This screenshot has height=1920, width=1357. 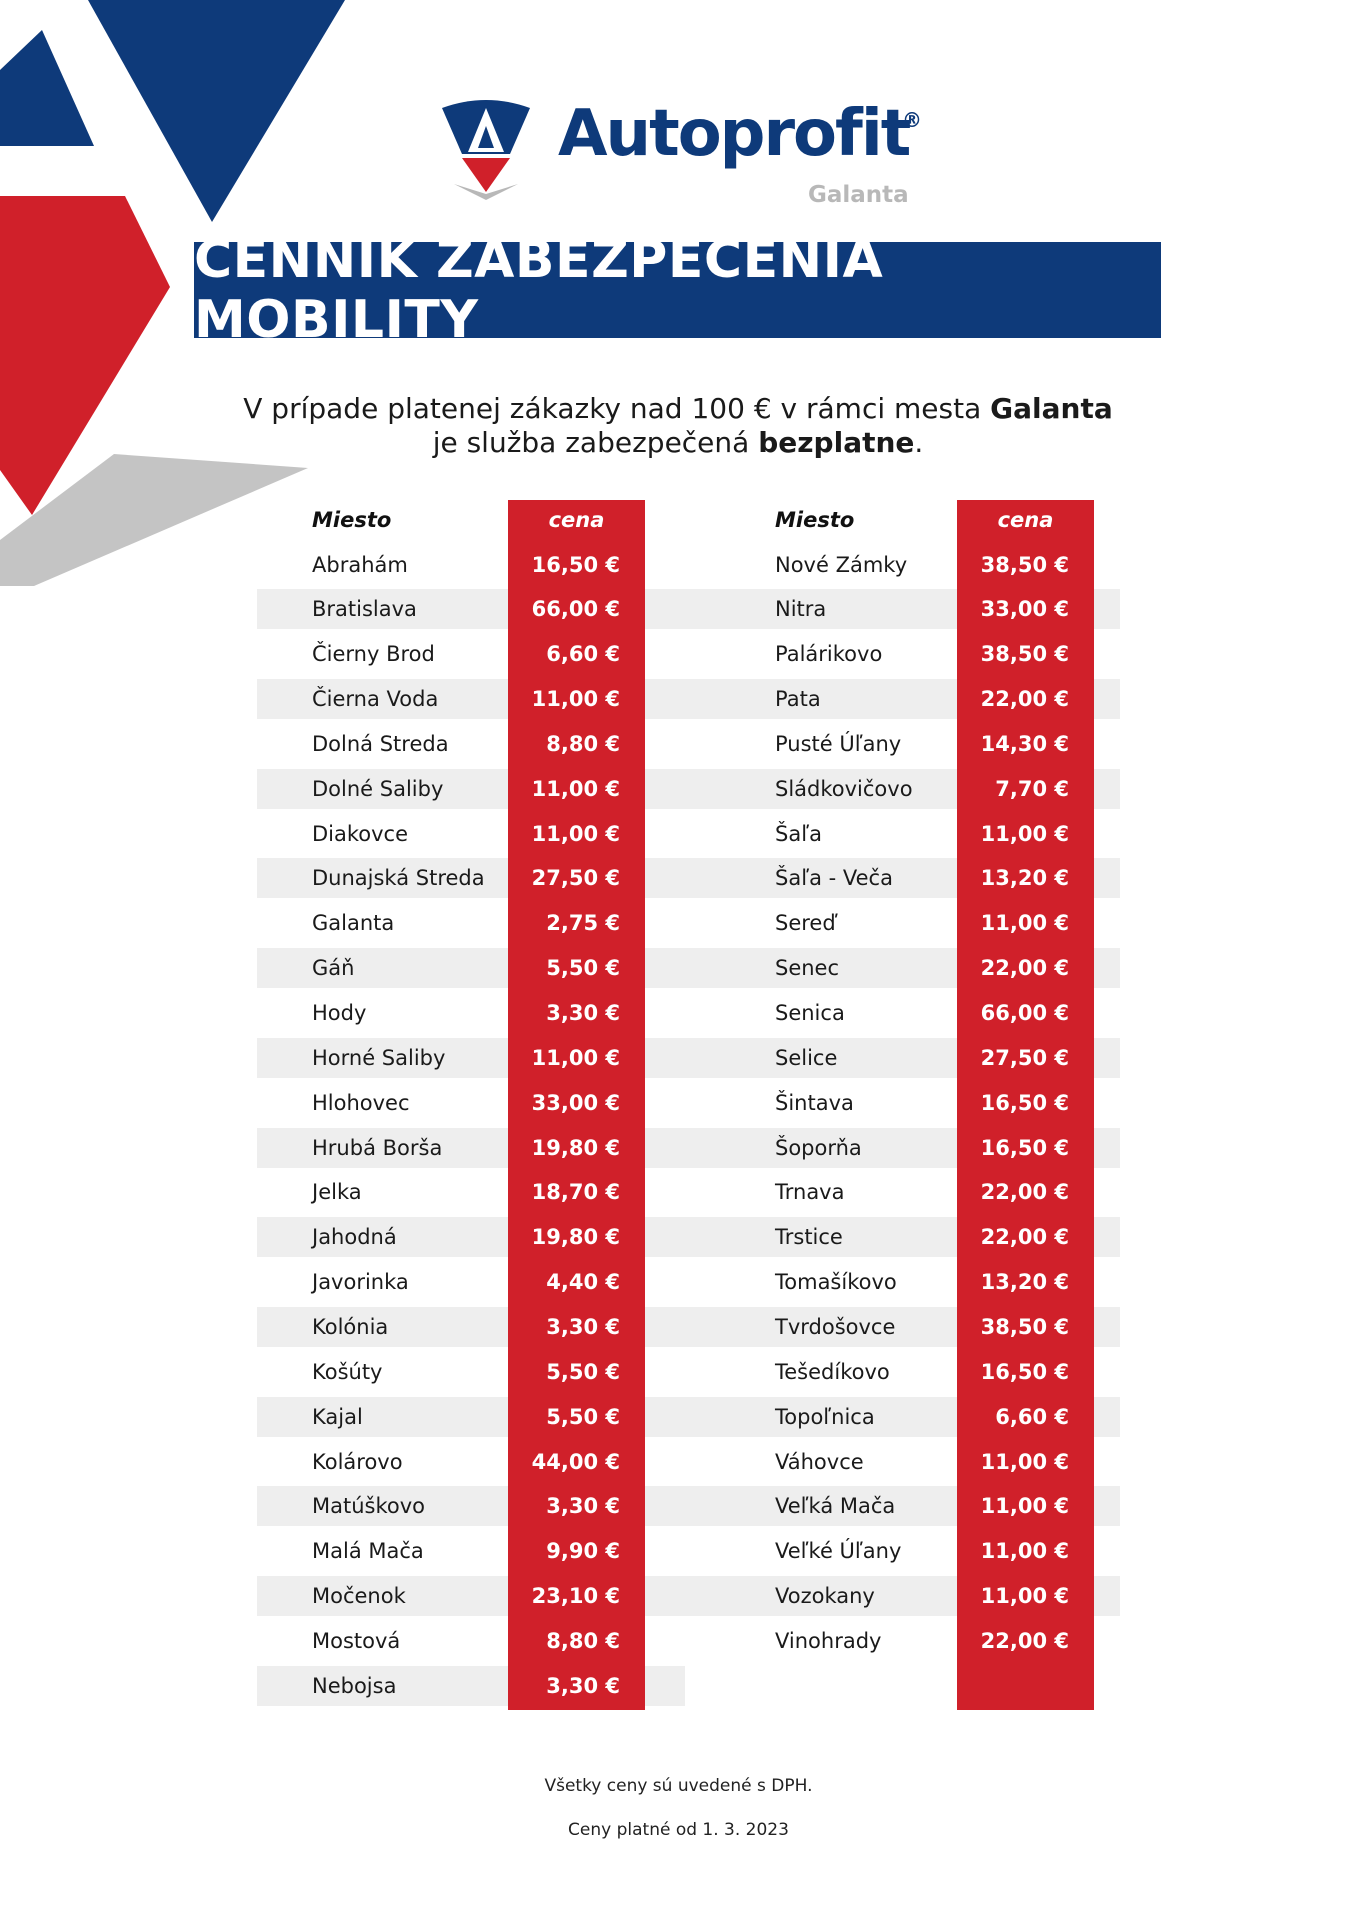 I want to click on place-price: 6,60 €, so click(x=1032, y=1417).